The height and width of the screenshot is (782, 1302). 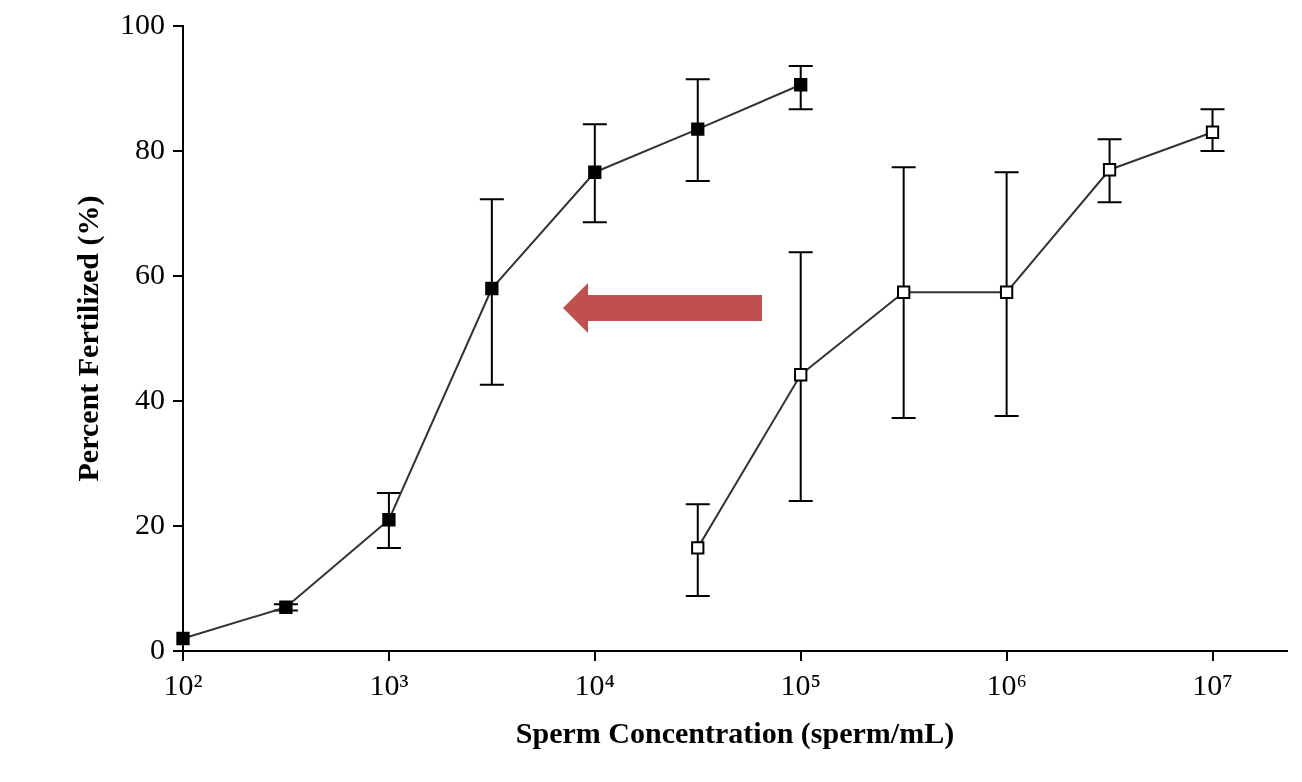 I want to click on y-tick-label: 80, so click(x=150, y=148).